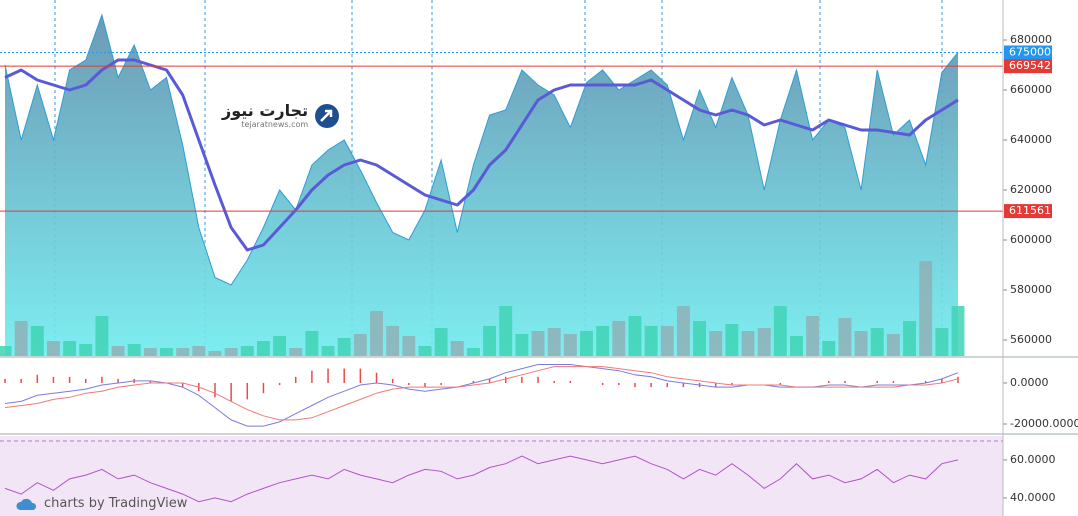  Describe the element at coordinates (1031, 39) in the screenshot. I see `y-tick-label: 680000` at that location.